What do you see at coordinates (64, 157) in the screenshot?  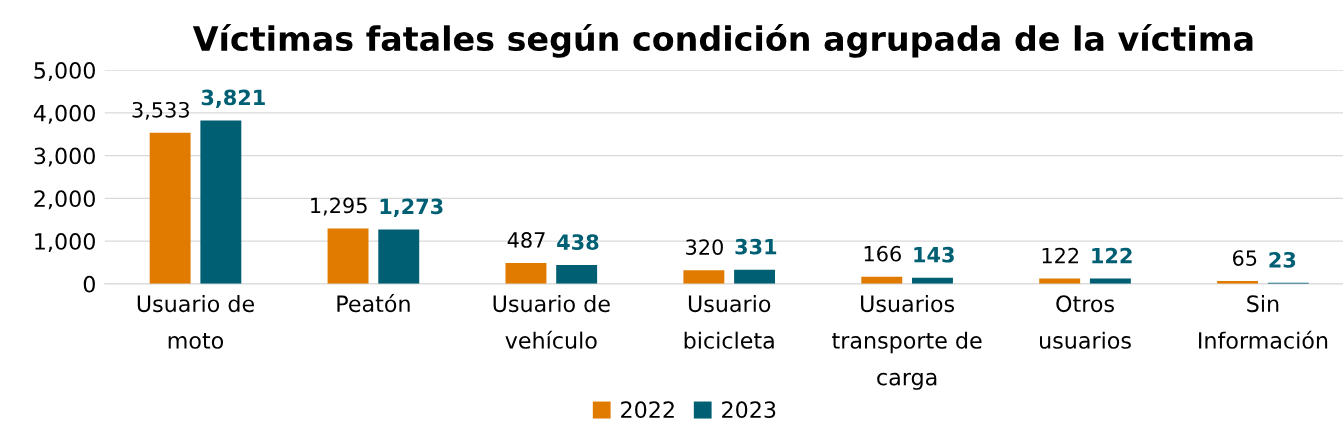 I see `y-tick-label: 3,000` at bounding box center [64, 157].